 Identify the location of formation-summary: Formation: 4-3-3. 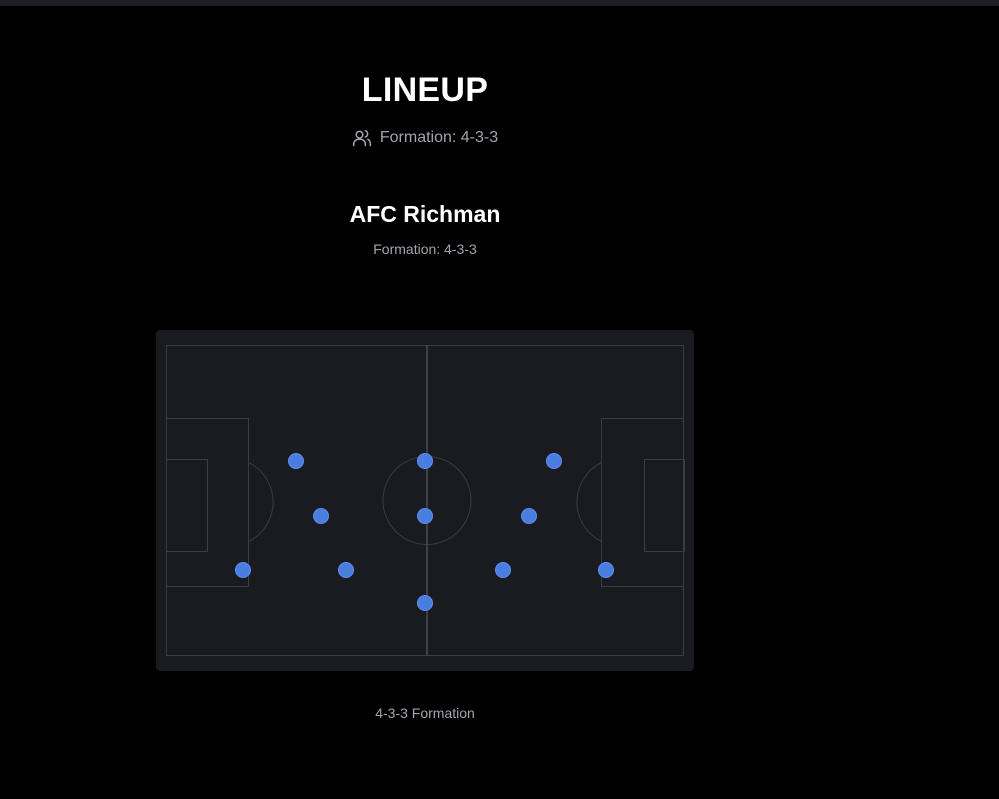
(425, 138).